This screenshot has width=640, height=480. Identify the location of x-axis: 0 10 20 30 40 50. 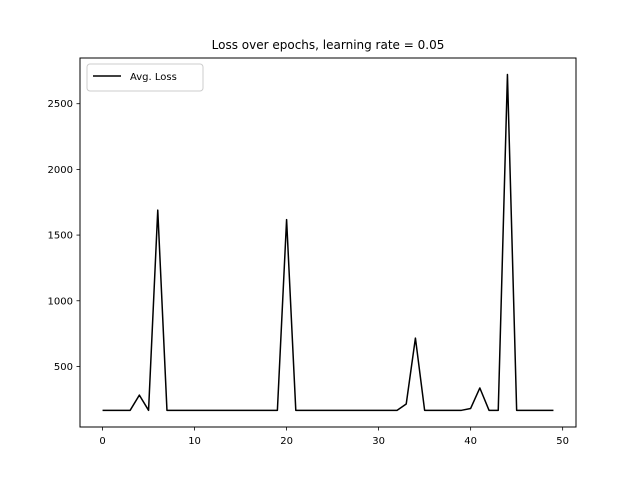
(334, 437).